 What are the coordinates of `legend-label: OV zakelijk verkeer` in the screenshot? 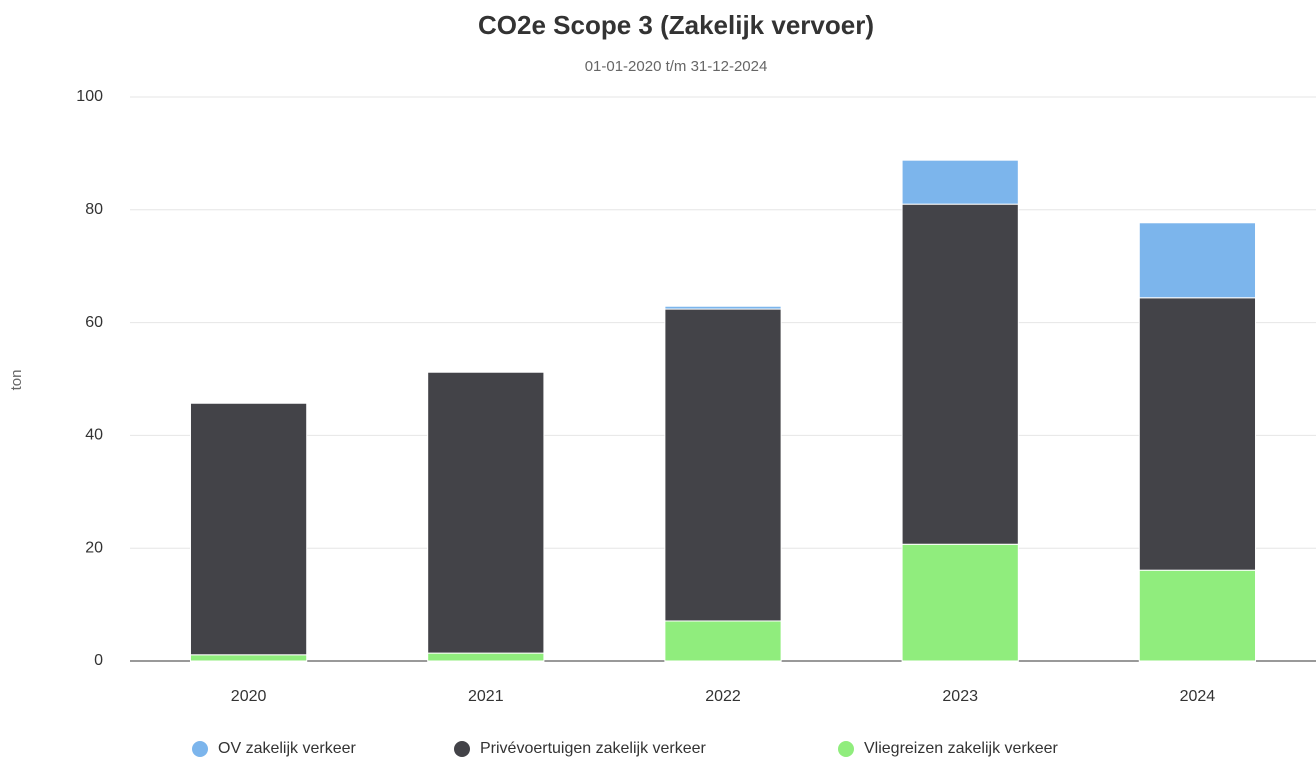 It's located at (287, 748).